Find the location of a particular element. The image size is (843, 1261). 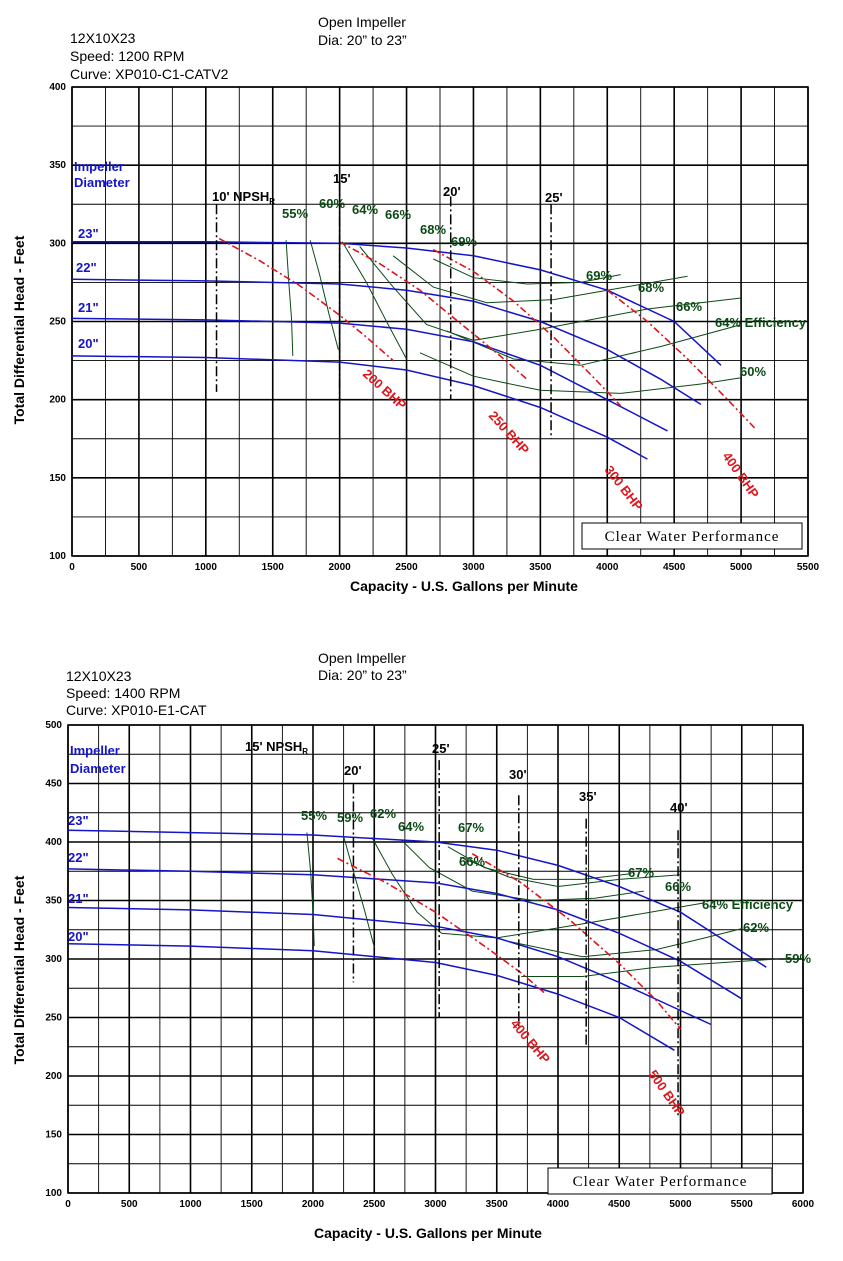

y-axis-title: Total Differential Head - Feet is located at coordinates (19, 969).